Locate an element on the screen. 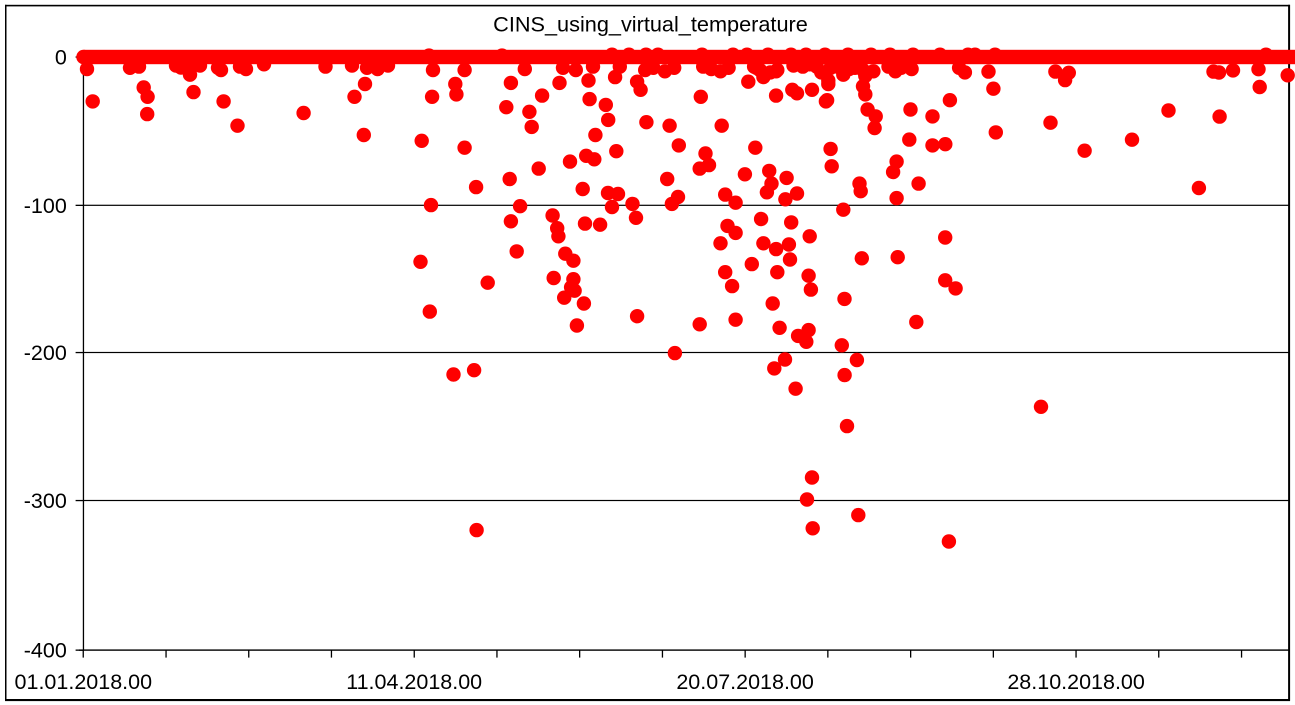  svg-text: 28.10.2018.00 is located at coordinates (1076, 682).